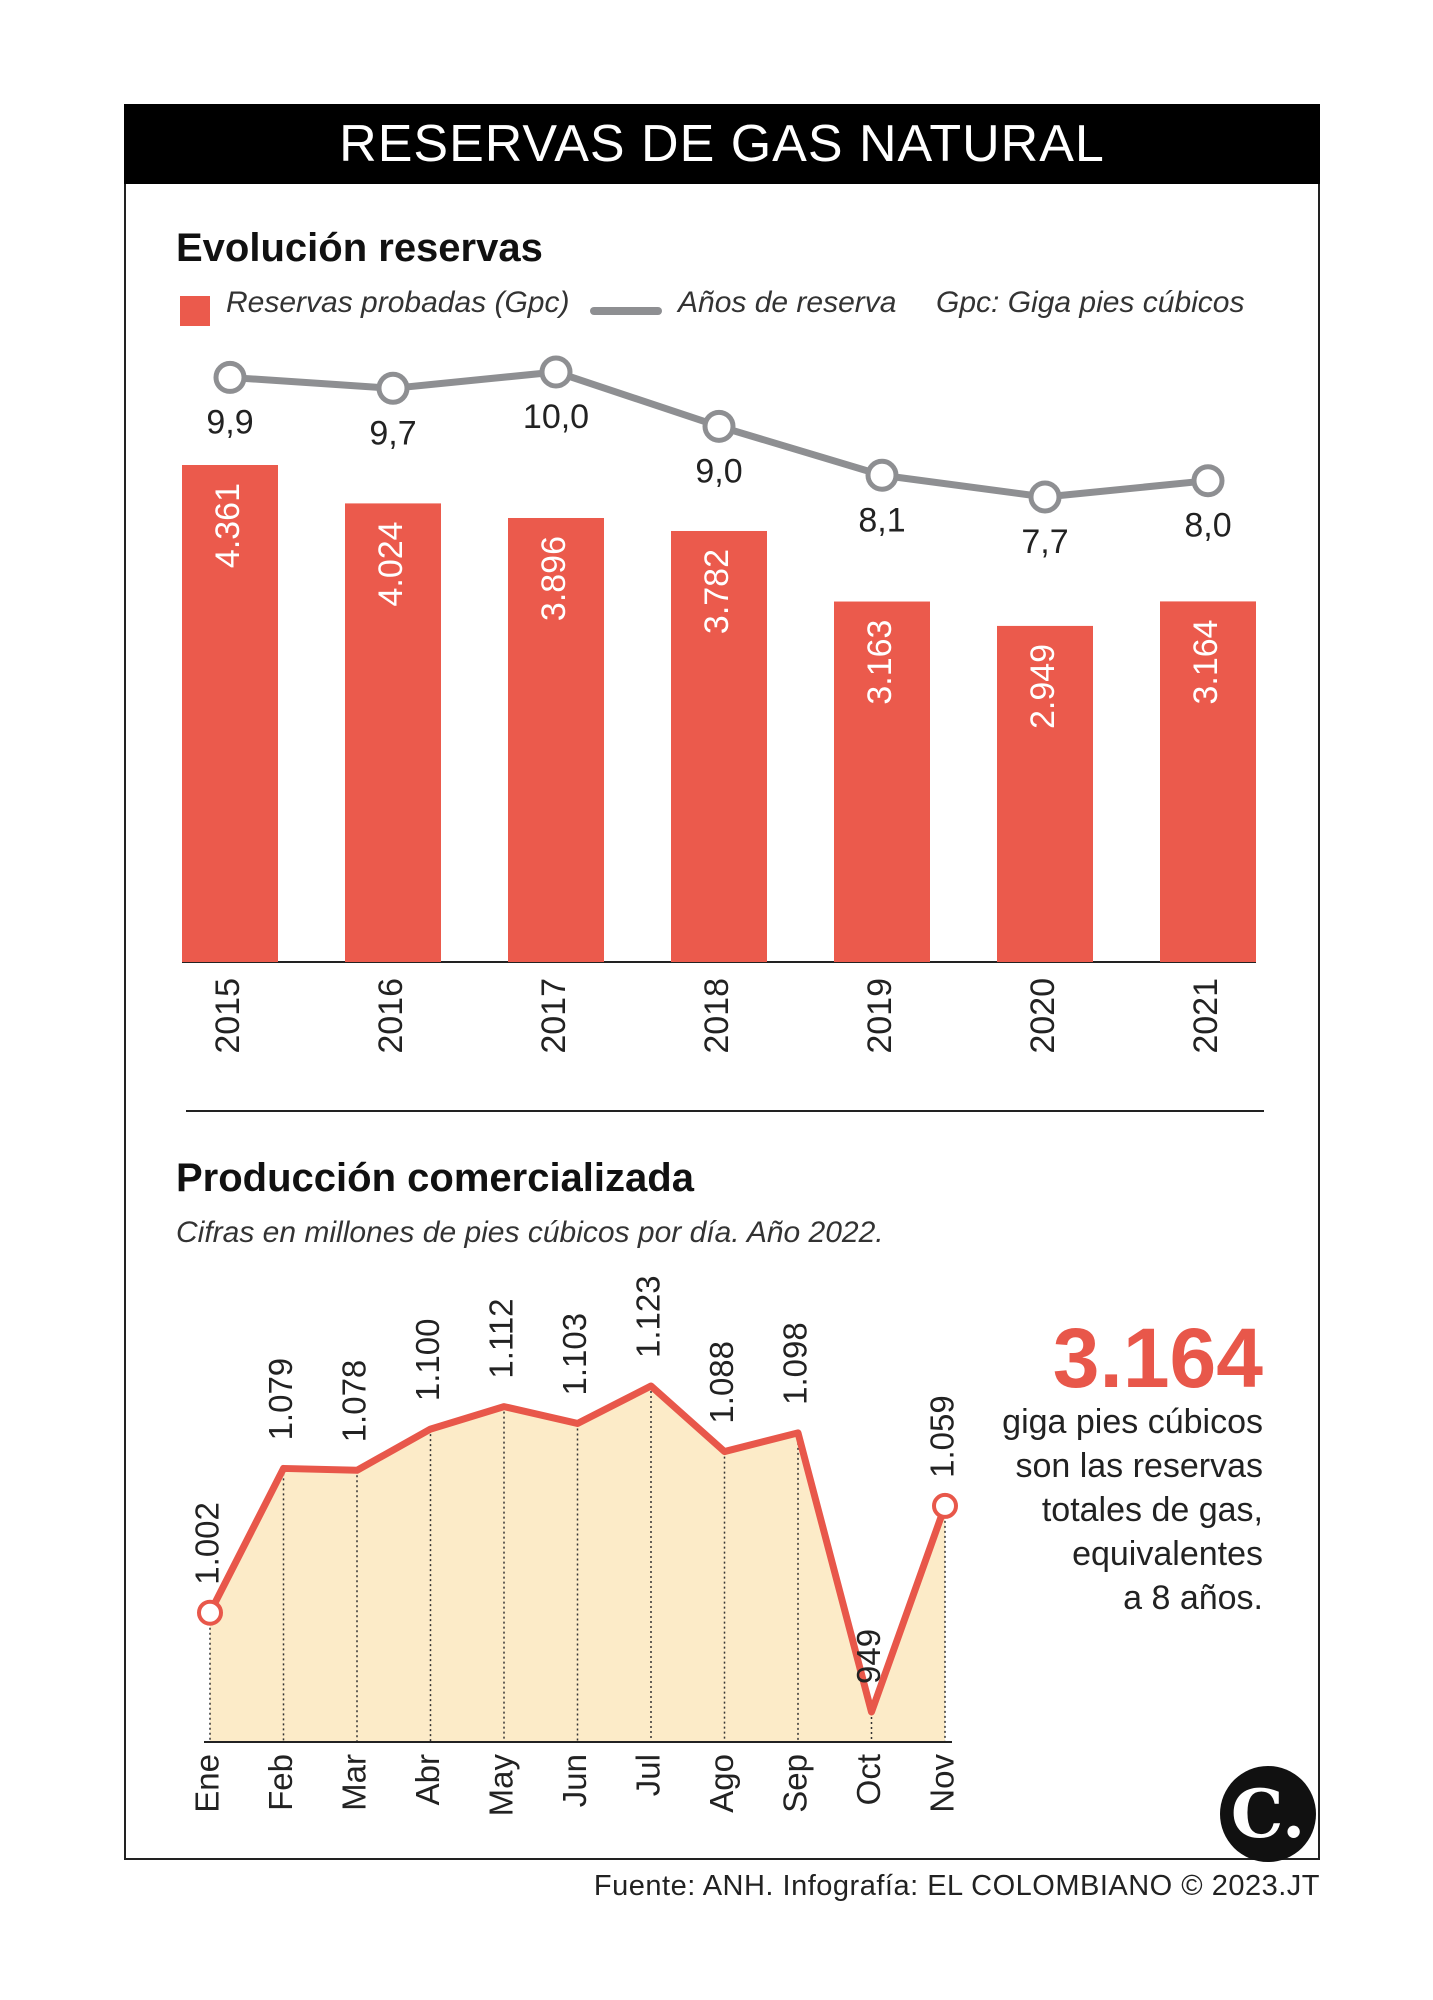 The width and height of the screenshot is (1433, 2000). What do you see at coordinates (228, 1016) in the screenshot?
I see `year-tick-label: 2015` at bounding box center [228, 1016].